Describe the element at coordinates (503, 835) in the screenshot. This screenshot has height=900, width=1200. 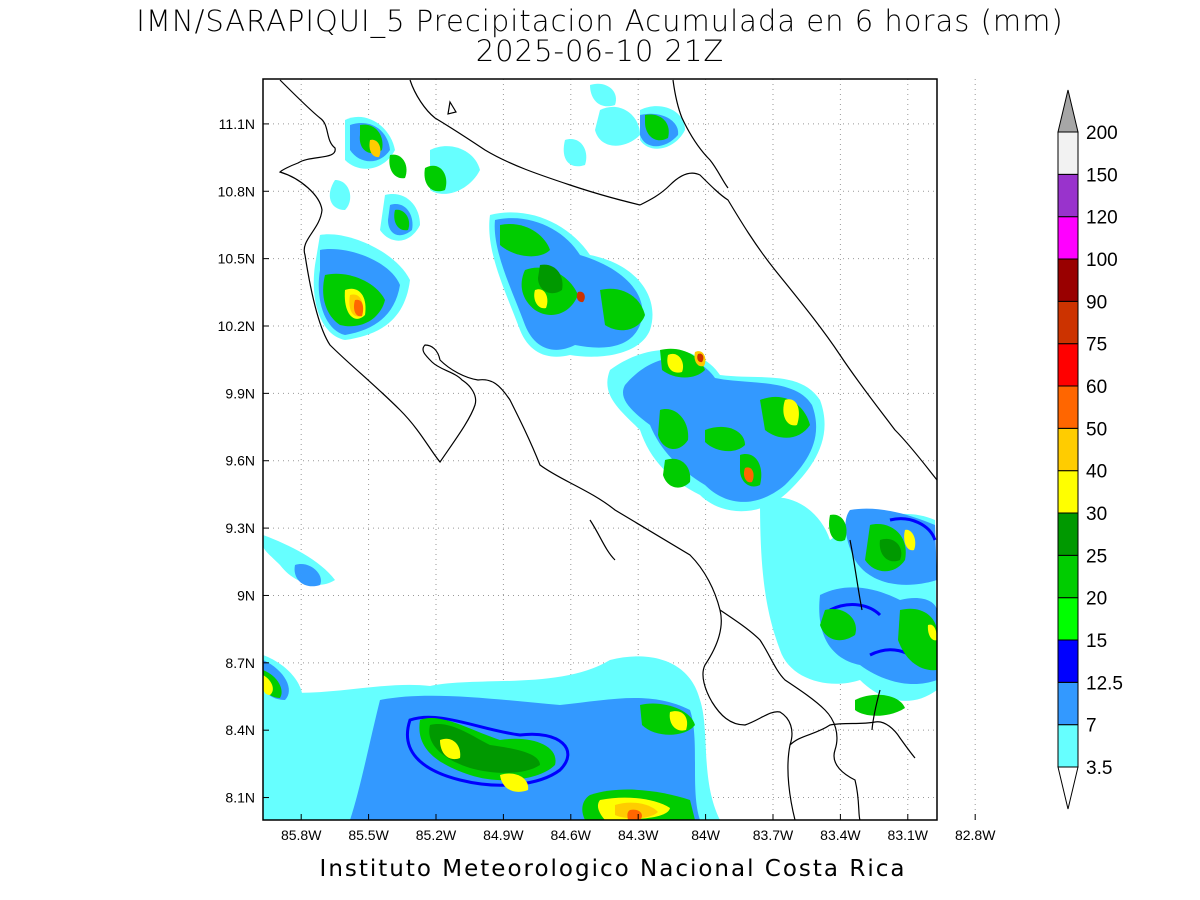
I see `lon-tick-label: 84.9W` at that location.